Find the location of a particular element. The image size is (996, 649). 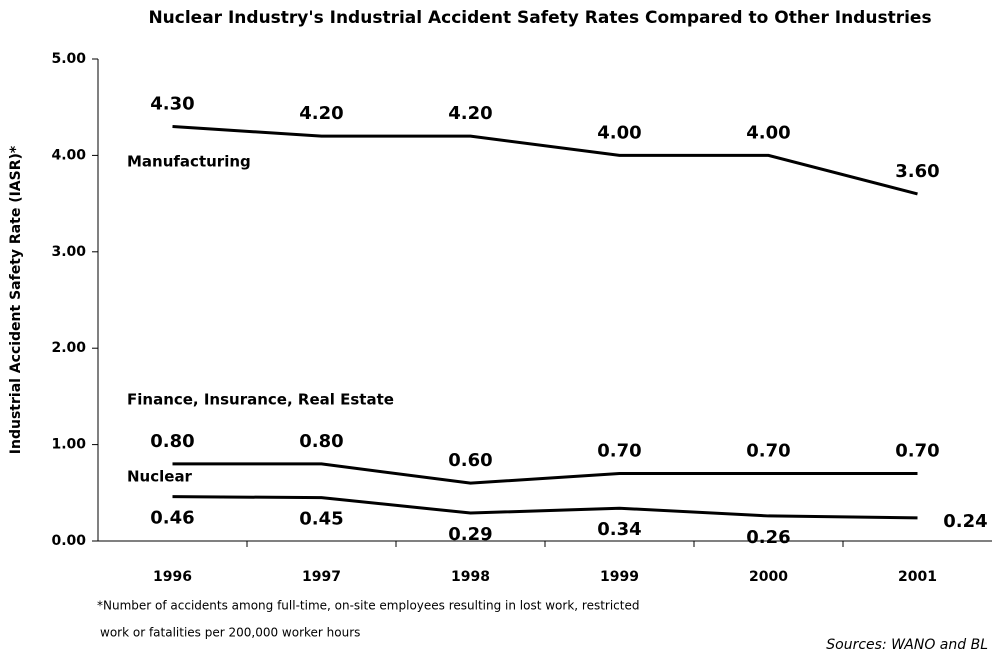

data-label: 0.29 is located at coordinates (470, 534).